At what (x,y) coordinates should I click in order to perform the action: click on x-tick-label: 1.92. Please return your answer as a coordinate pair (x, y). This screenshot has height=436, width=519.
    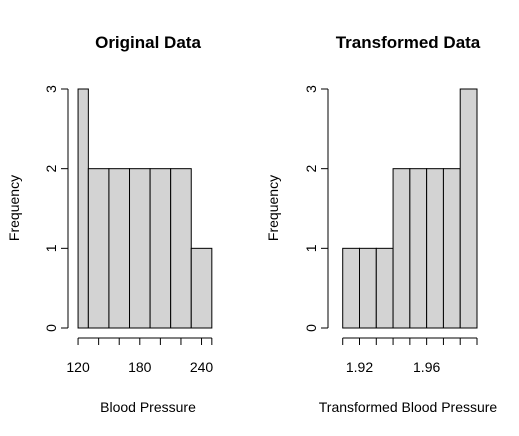
    Looking at the image, I should click on (359, 367).